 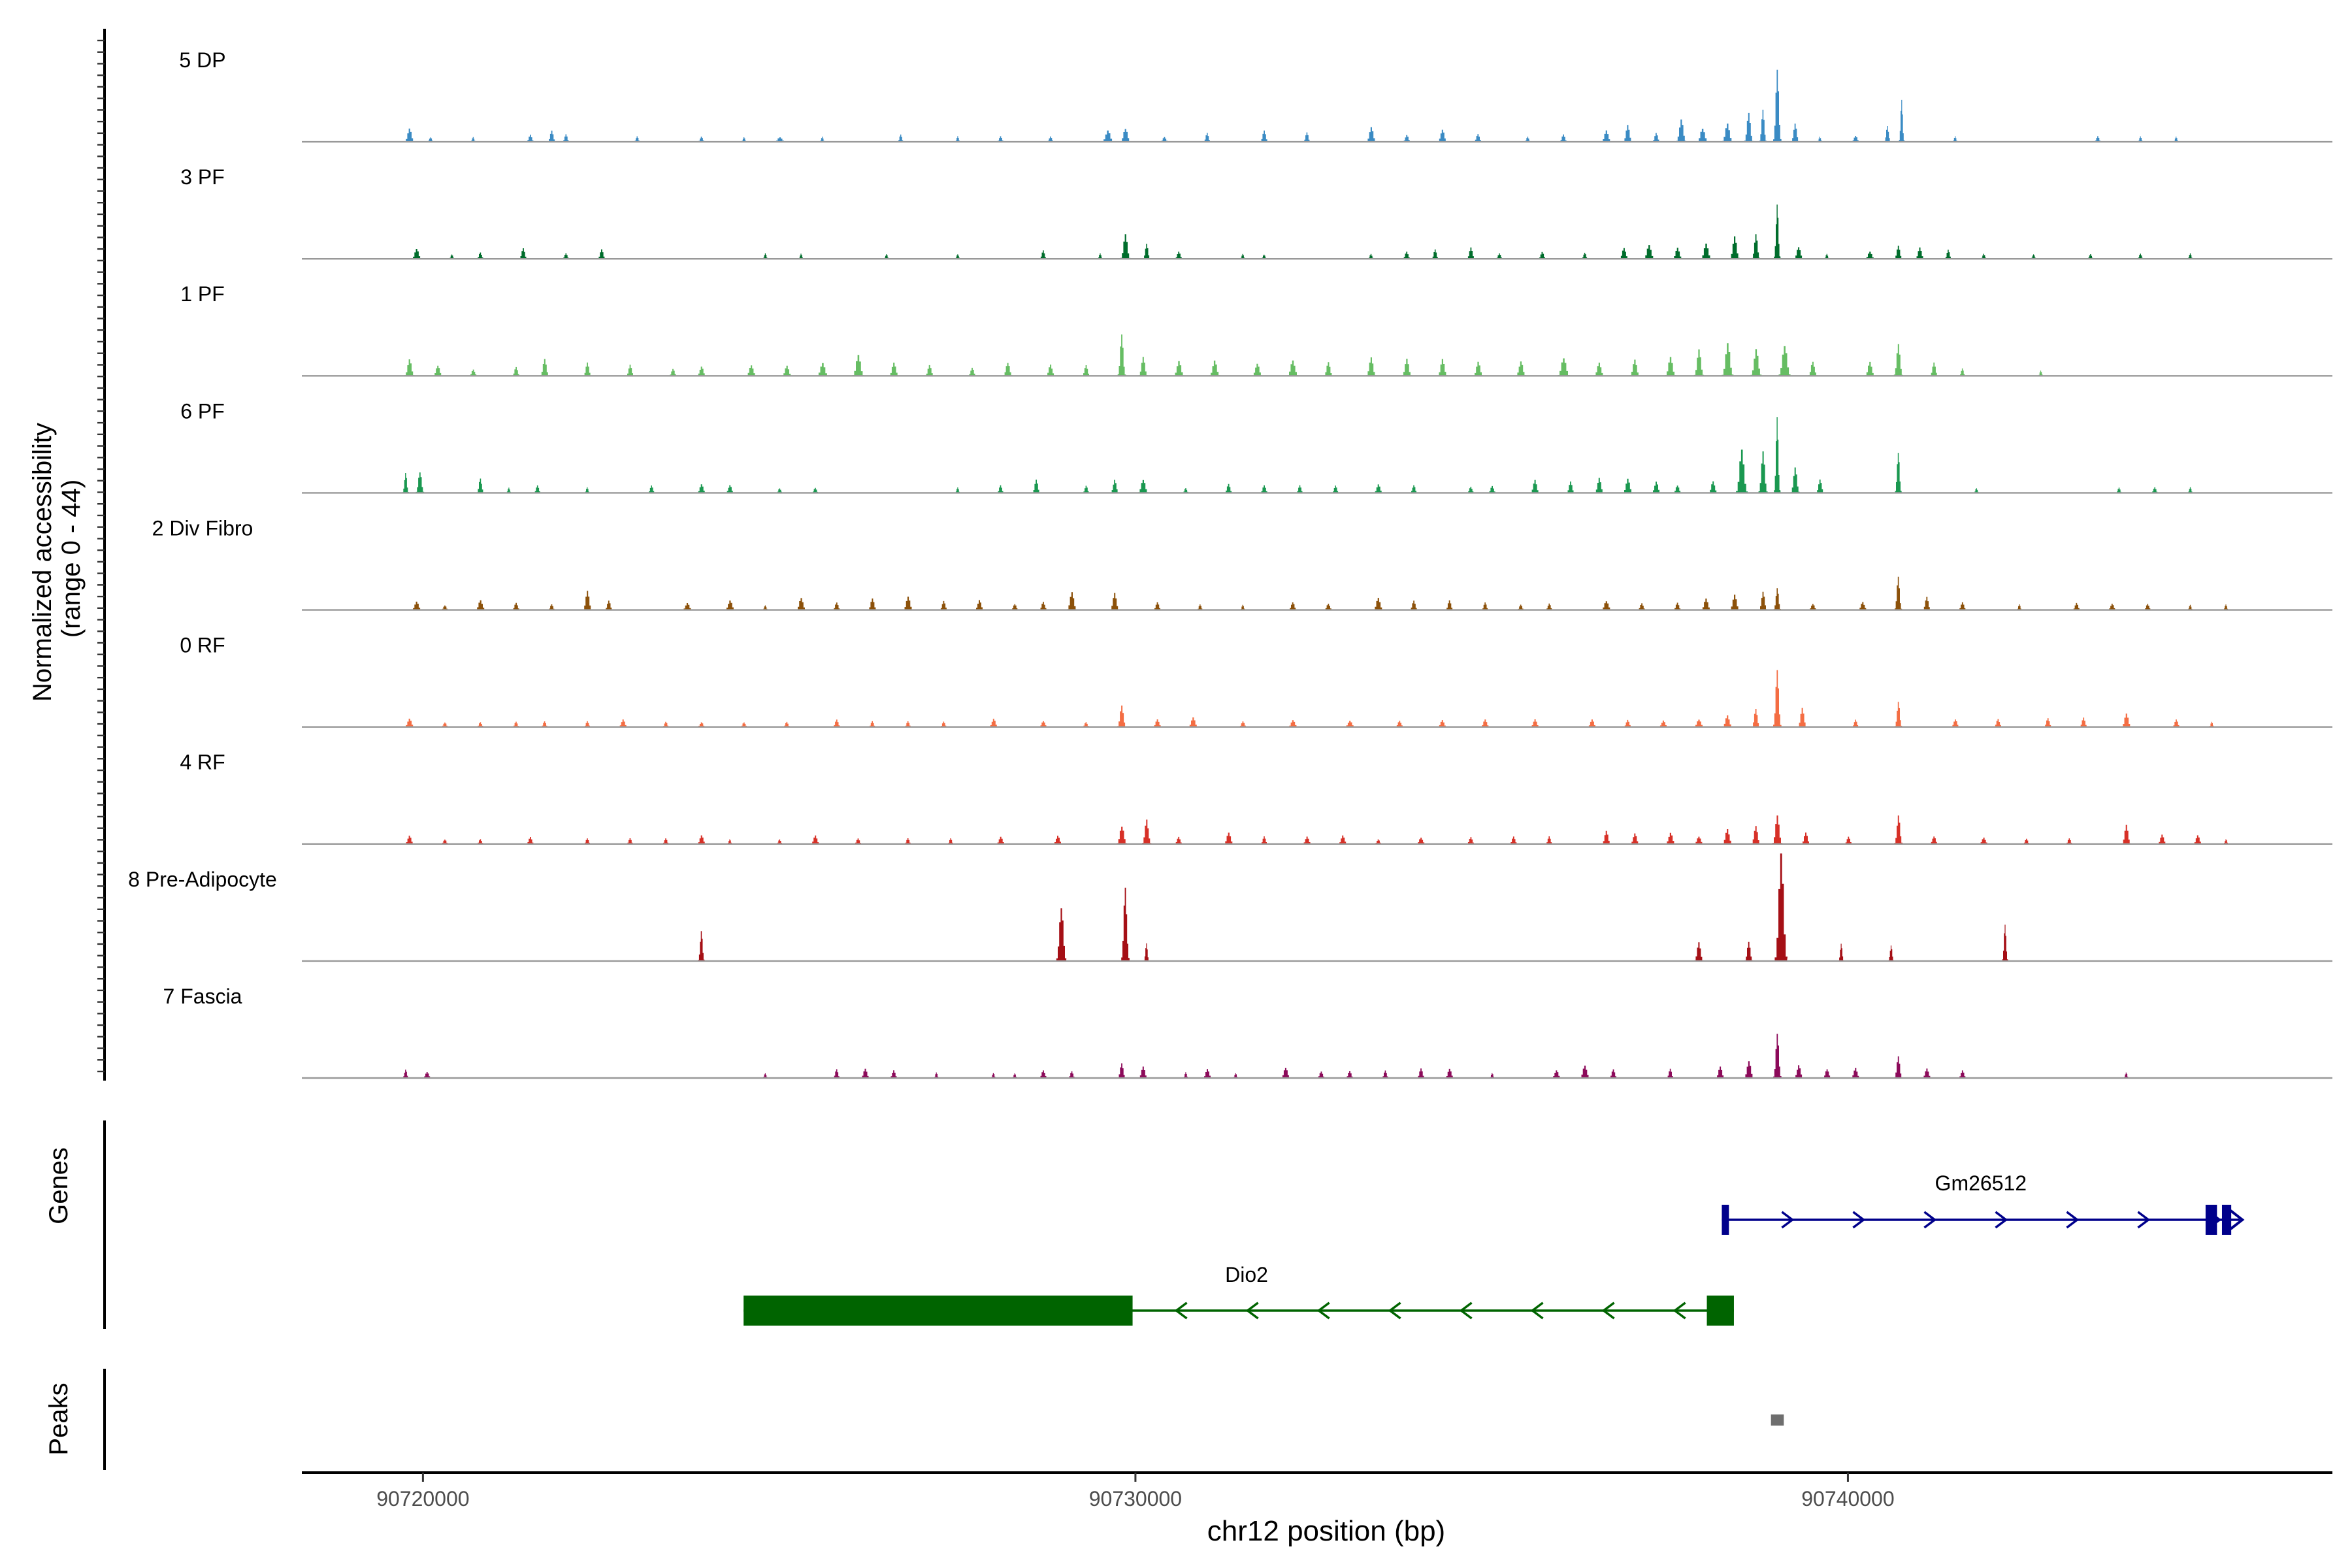 What do you see at coordinates (101, 555) in the screenshot?
I see `accessibility-y-axis` at bounding box center [101, 555].